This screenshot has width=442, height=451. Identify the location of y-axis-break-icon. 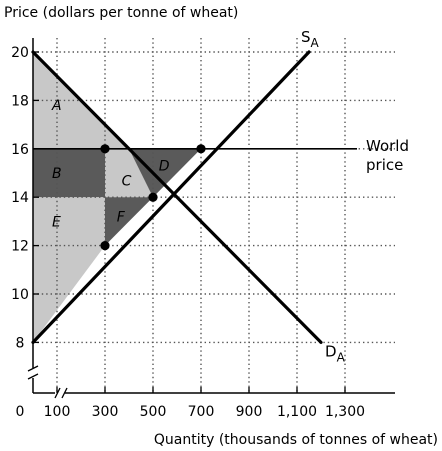
(33, 372).